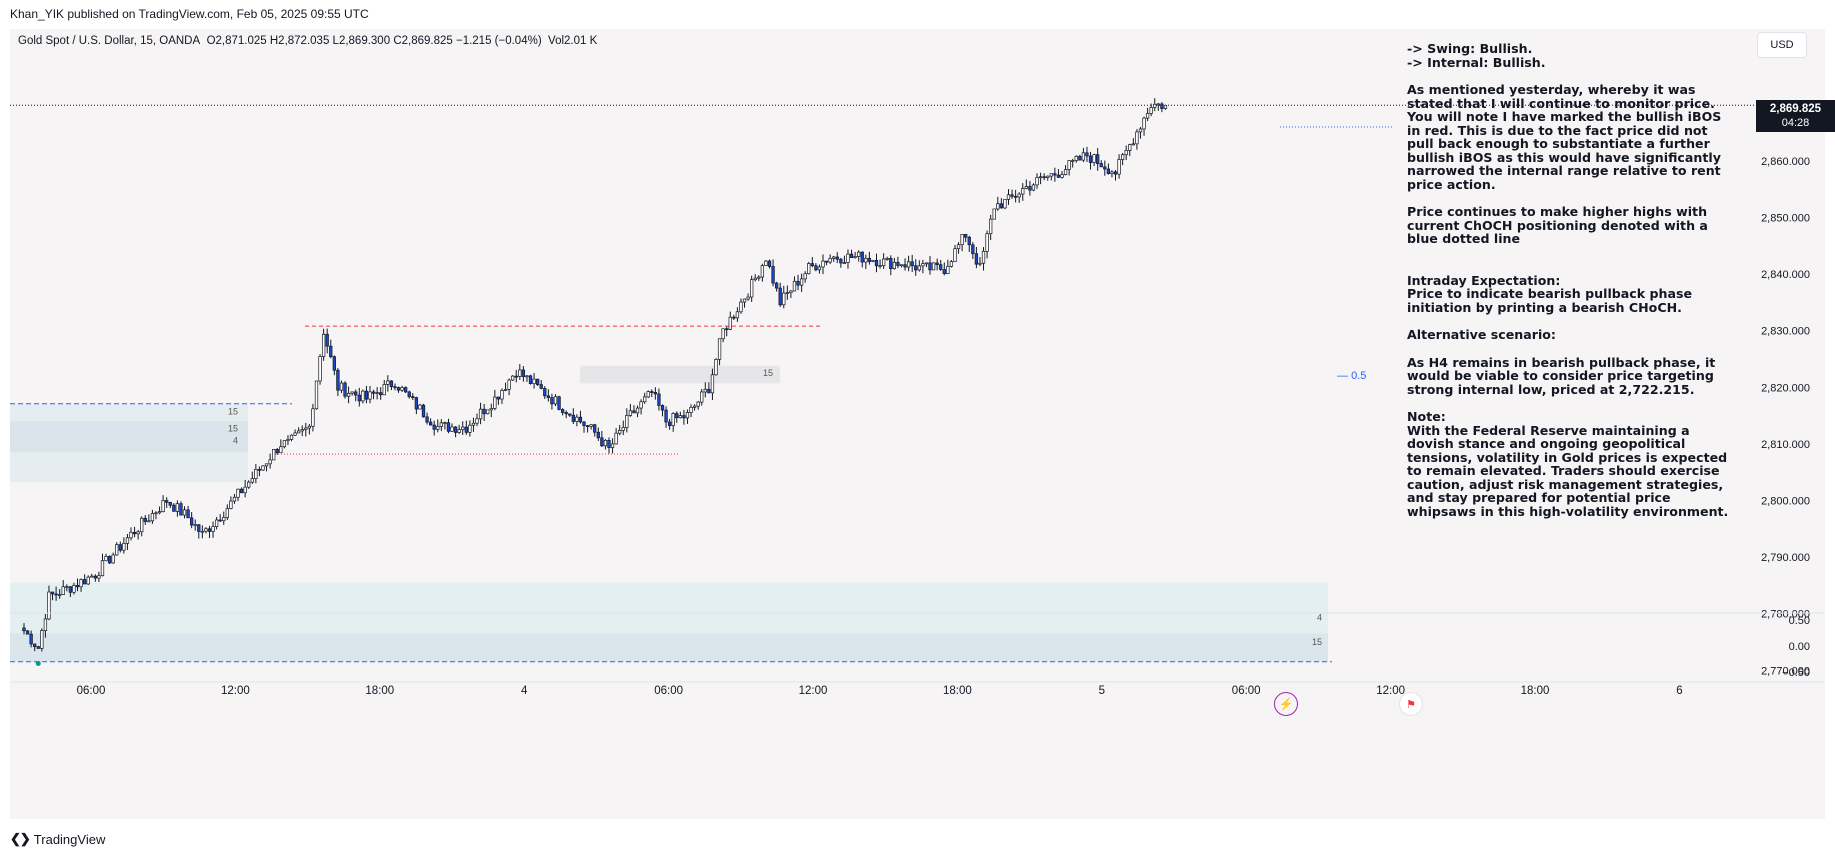  What do you see at coordinates (669, 647) in the screenshot?
I see `lower-demand-zone-inner` at bounding box center [669, 647].